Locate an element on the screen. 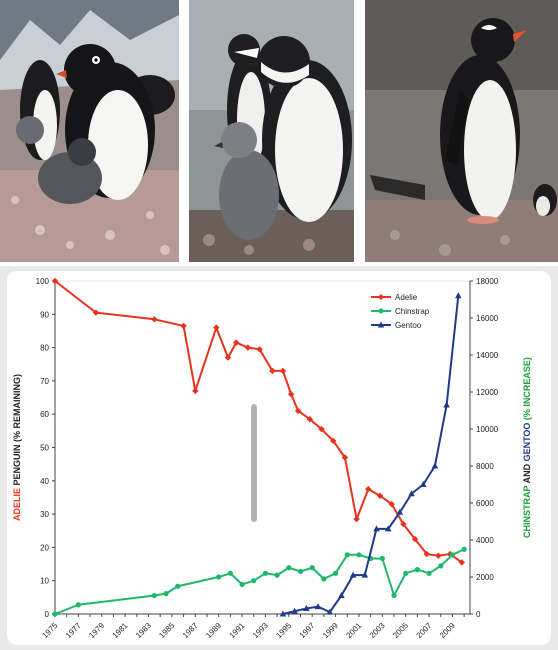  left-tick-label: 50 is located at coordinates (44, 448).